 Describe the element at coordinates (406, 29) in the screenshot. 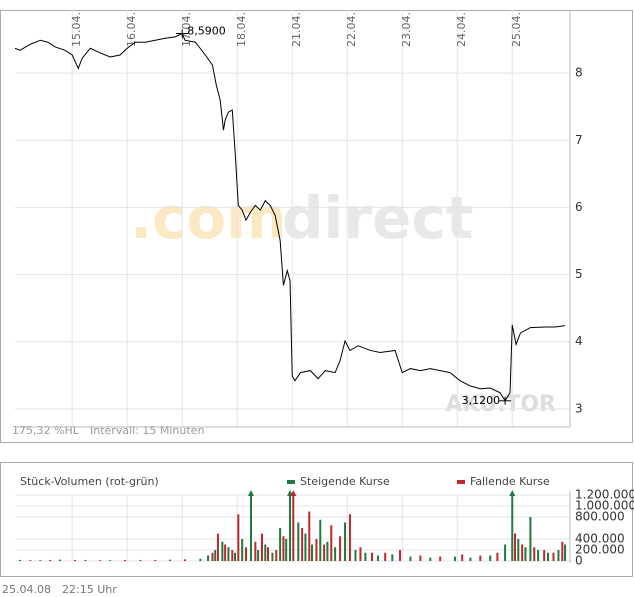

I see `x-tick-label: 23.04.` at that location.